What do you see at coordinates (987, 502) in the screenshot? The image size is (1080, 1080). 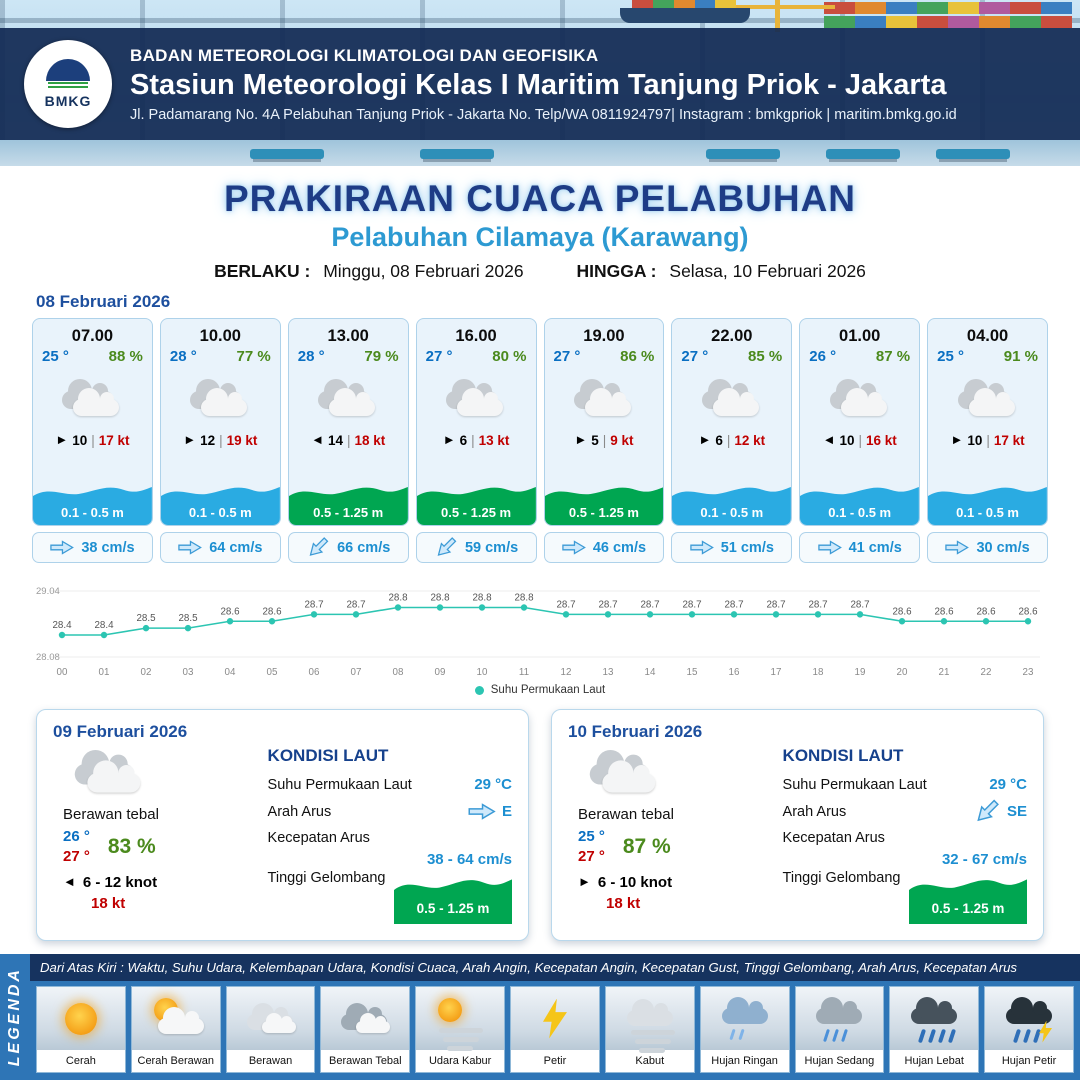 I see `wave-height-band: 0.1 - 0.5 m` at bounding box center [987, 502].